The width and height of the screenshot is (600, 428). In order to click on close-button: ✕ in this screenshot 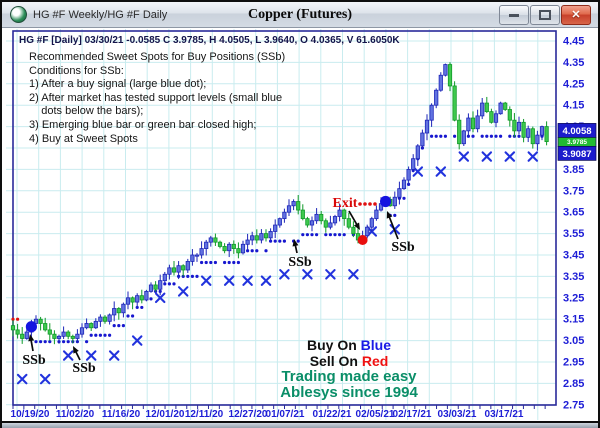, I will do `click(576, 15)`.